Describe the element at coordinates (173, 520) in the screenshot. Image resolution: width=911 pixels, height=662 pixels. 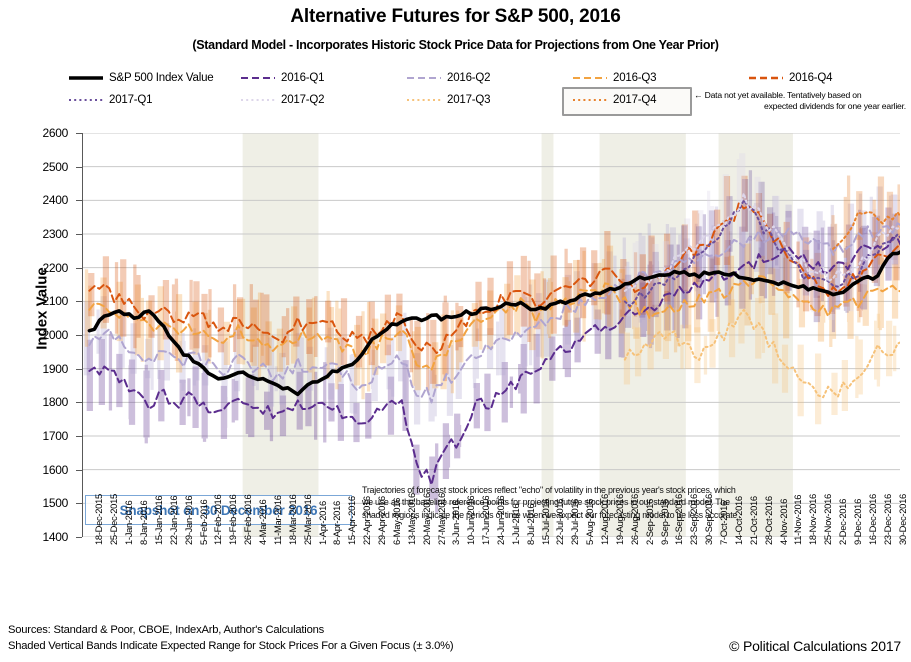
I see `x-axis-tick-label: 22-Jan-2016` at that location.